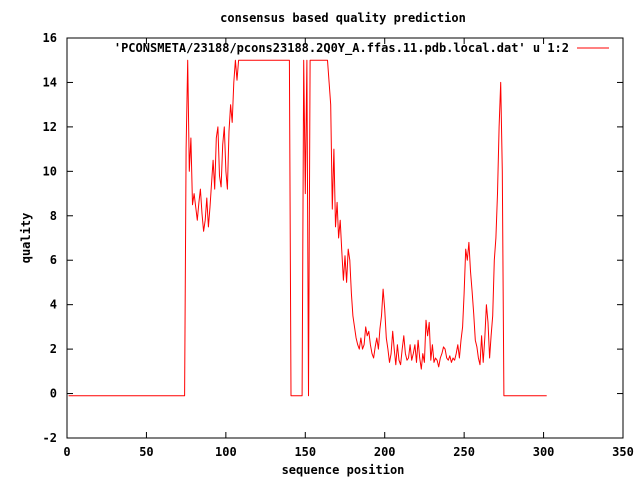 This screenshot has width=640, height=480. I want to click on x-tick-label: 350, so click(623, 452).